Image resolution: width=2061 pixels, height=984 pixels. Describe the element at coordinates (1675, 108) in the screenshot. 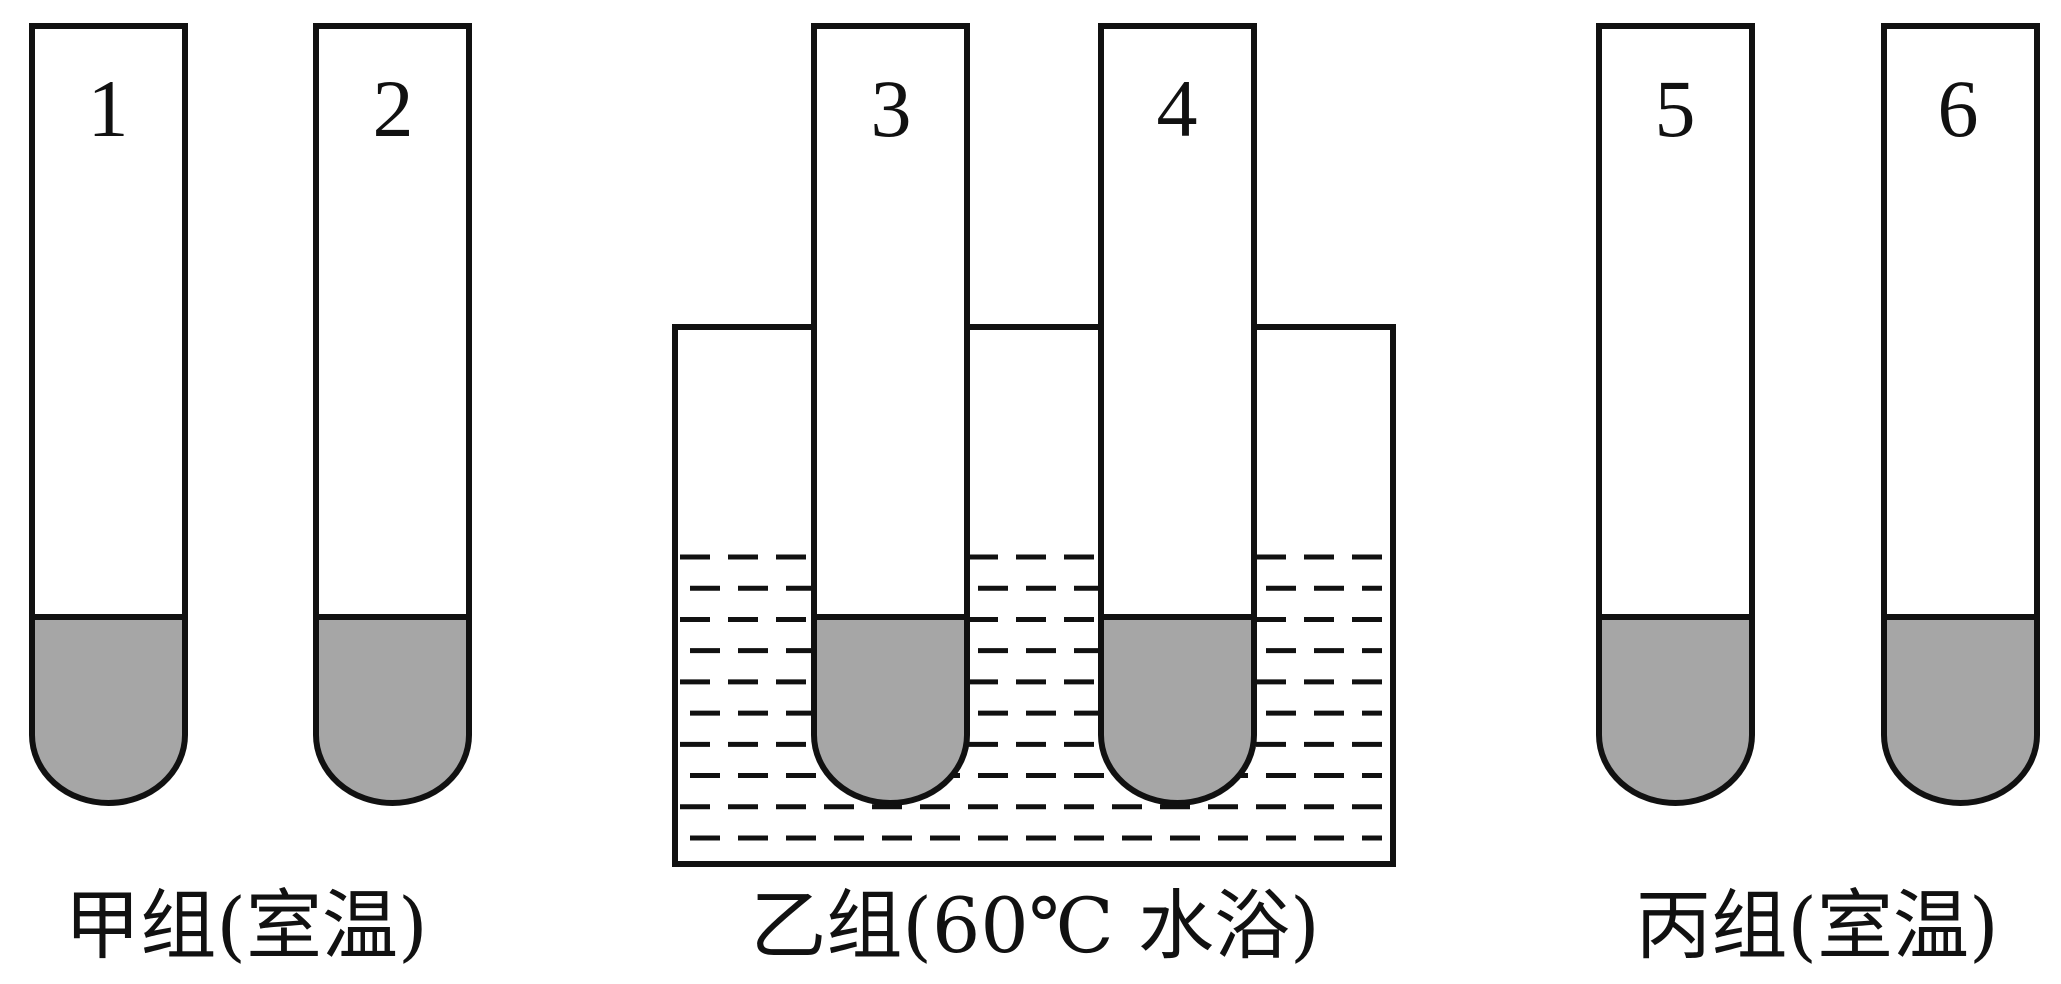

I see `tube-number-label: 5` at that location.